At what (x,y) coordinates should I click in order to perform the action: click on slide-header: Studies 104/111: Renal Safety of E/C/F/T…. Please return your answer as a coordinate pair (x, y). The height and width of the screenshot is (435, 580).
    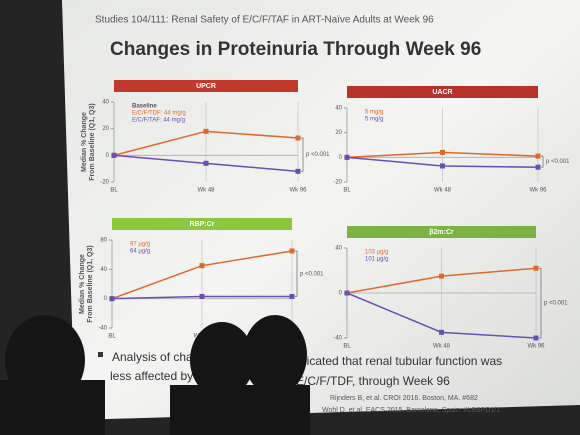
    Looking at the image, I should click on (264, 20).